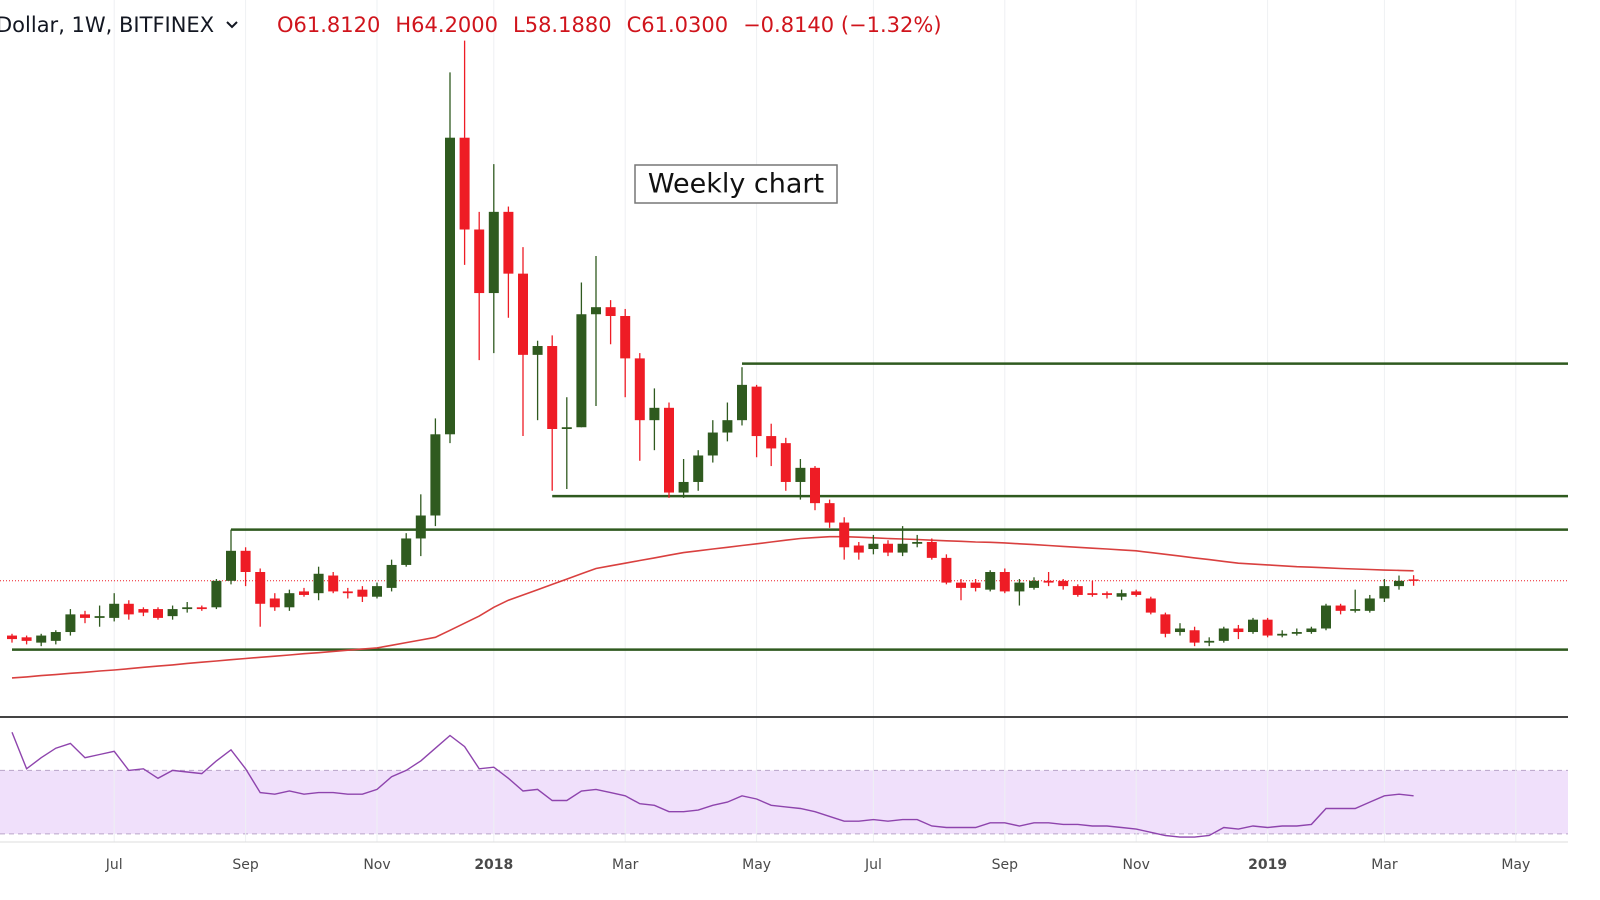  What do you see at coordinates (328, 25) in the screenshot?
I see `quote-value: O61.8120` at bounding box center [328, 25].